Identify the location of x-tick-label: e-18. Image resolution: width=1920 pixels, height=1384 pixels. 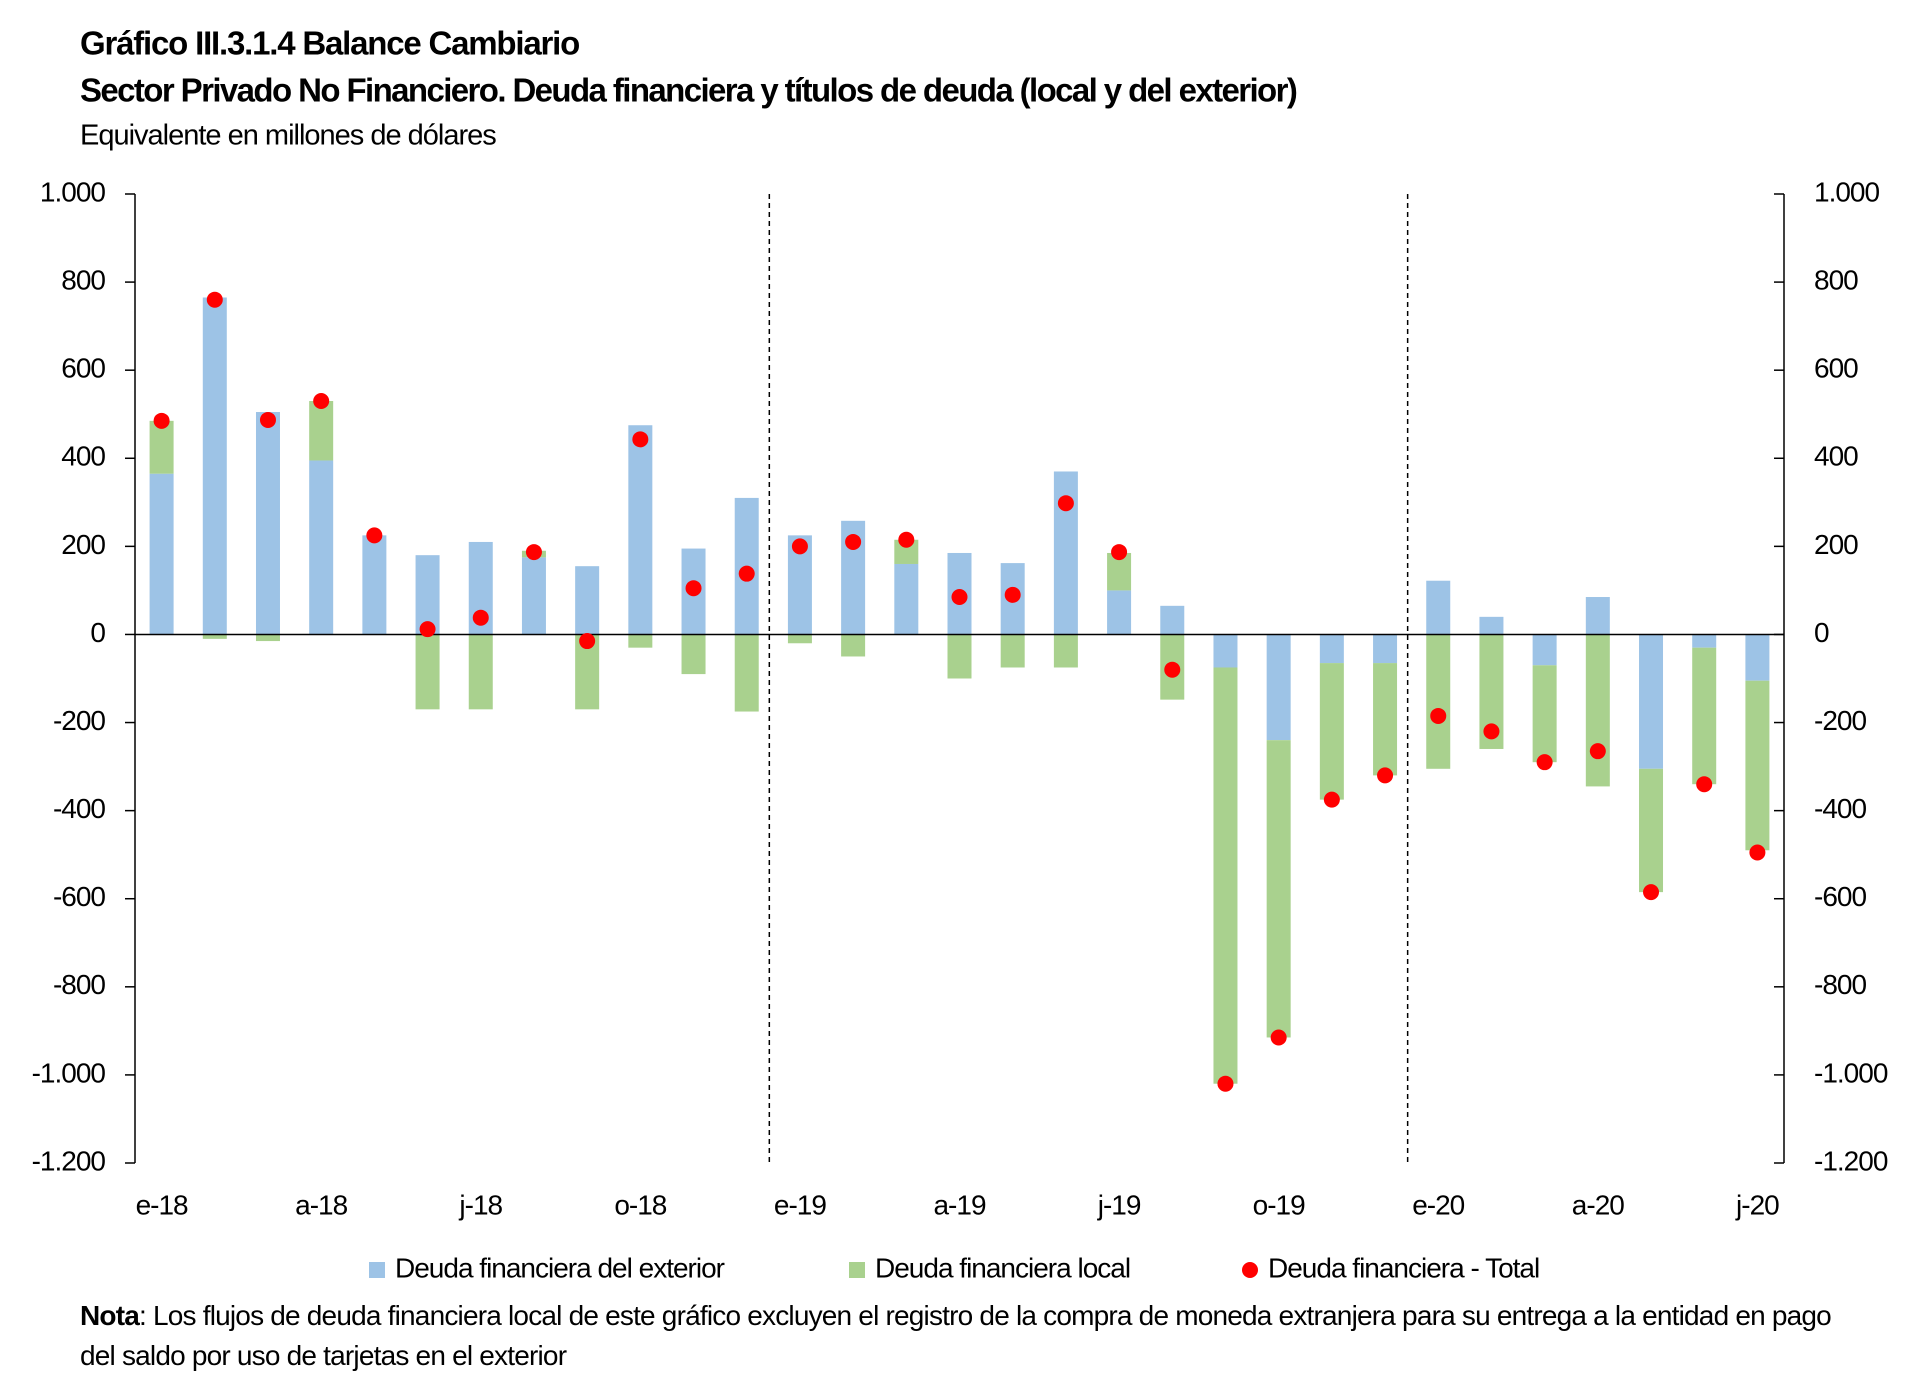
(162, 1204).